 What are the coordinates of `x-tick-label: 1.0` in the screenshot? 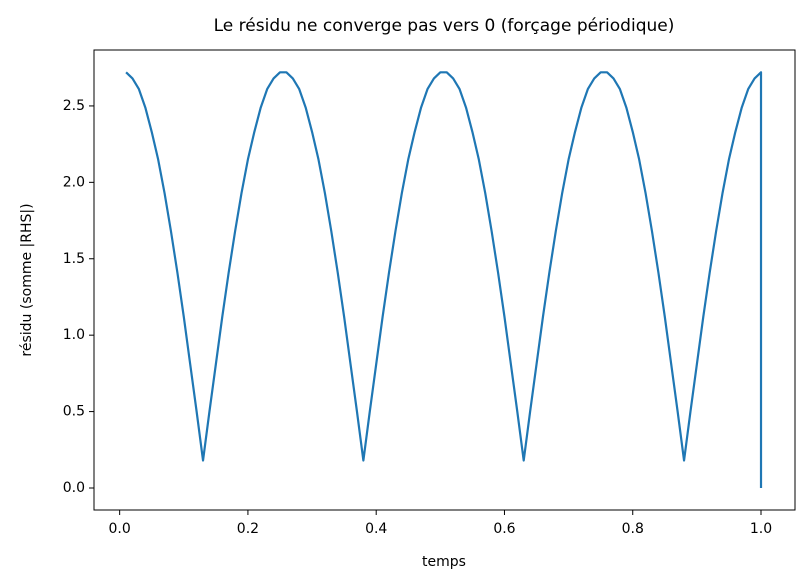 It's located at (761, 529).